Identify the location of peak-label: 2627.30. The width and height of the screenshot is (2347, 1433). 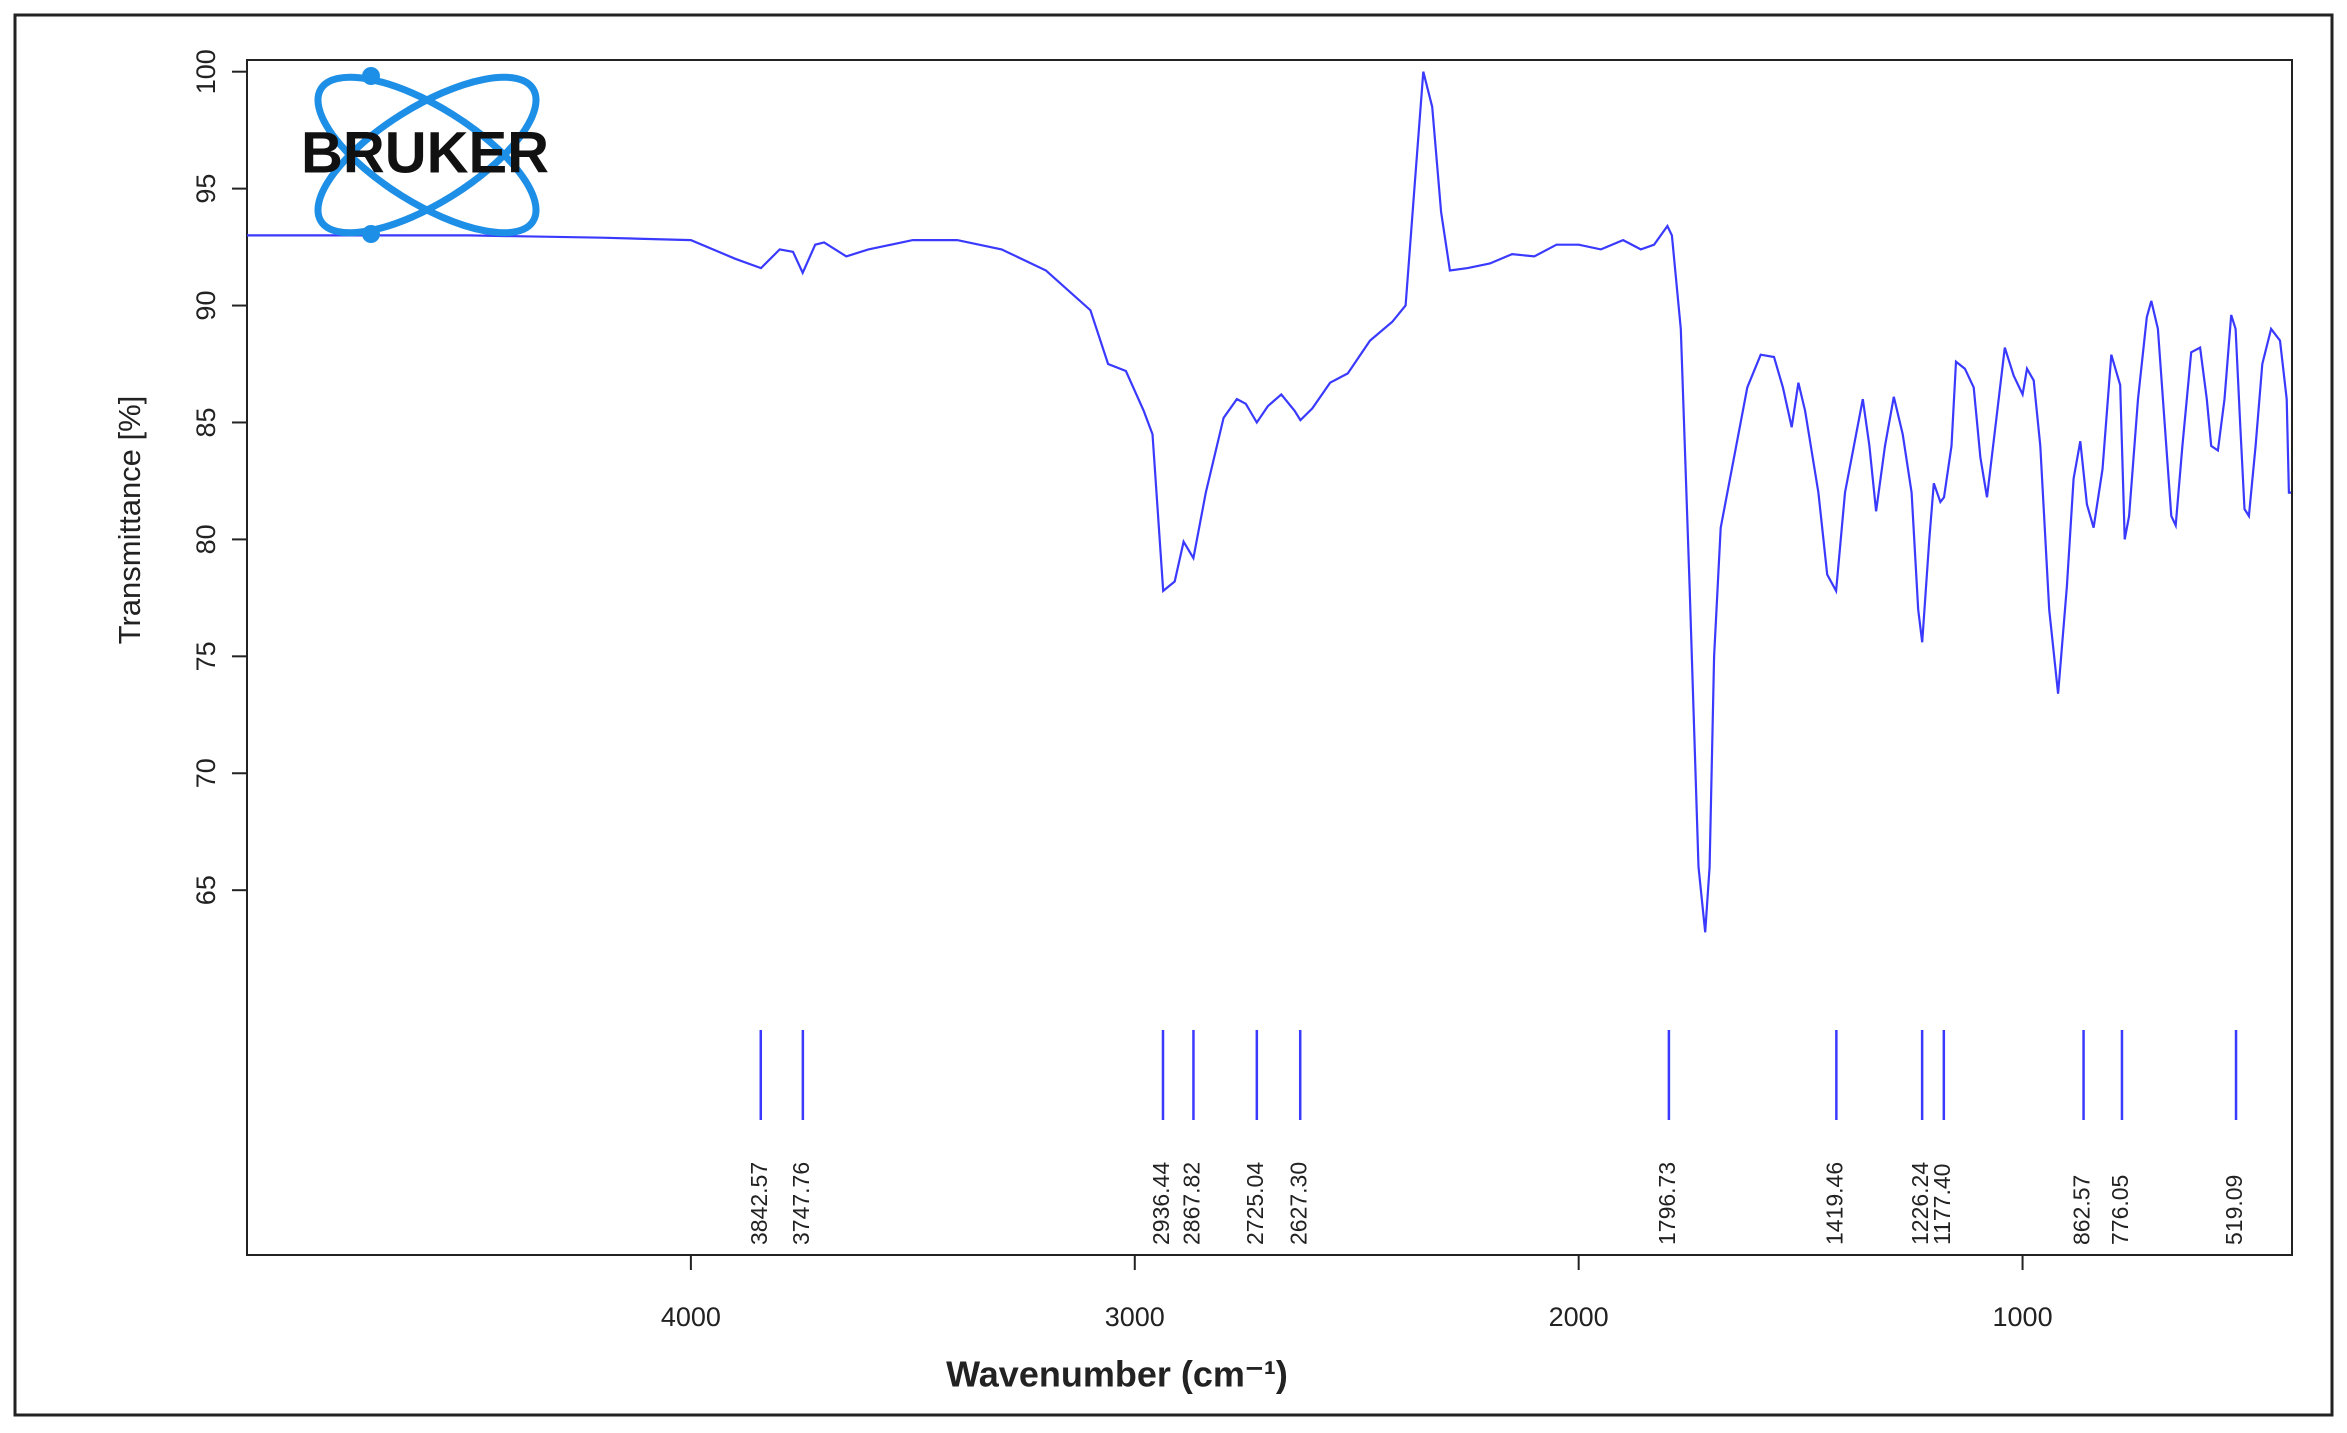
(1298, 1203).